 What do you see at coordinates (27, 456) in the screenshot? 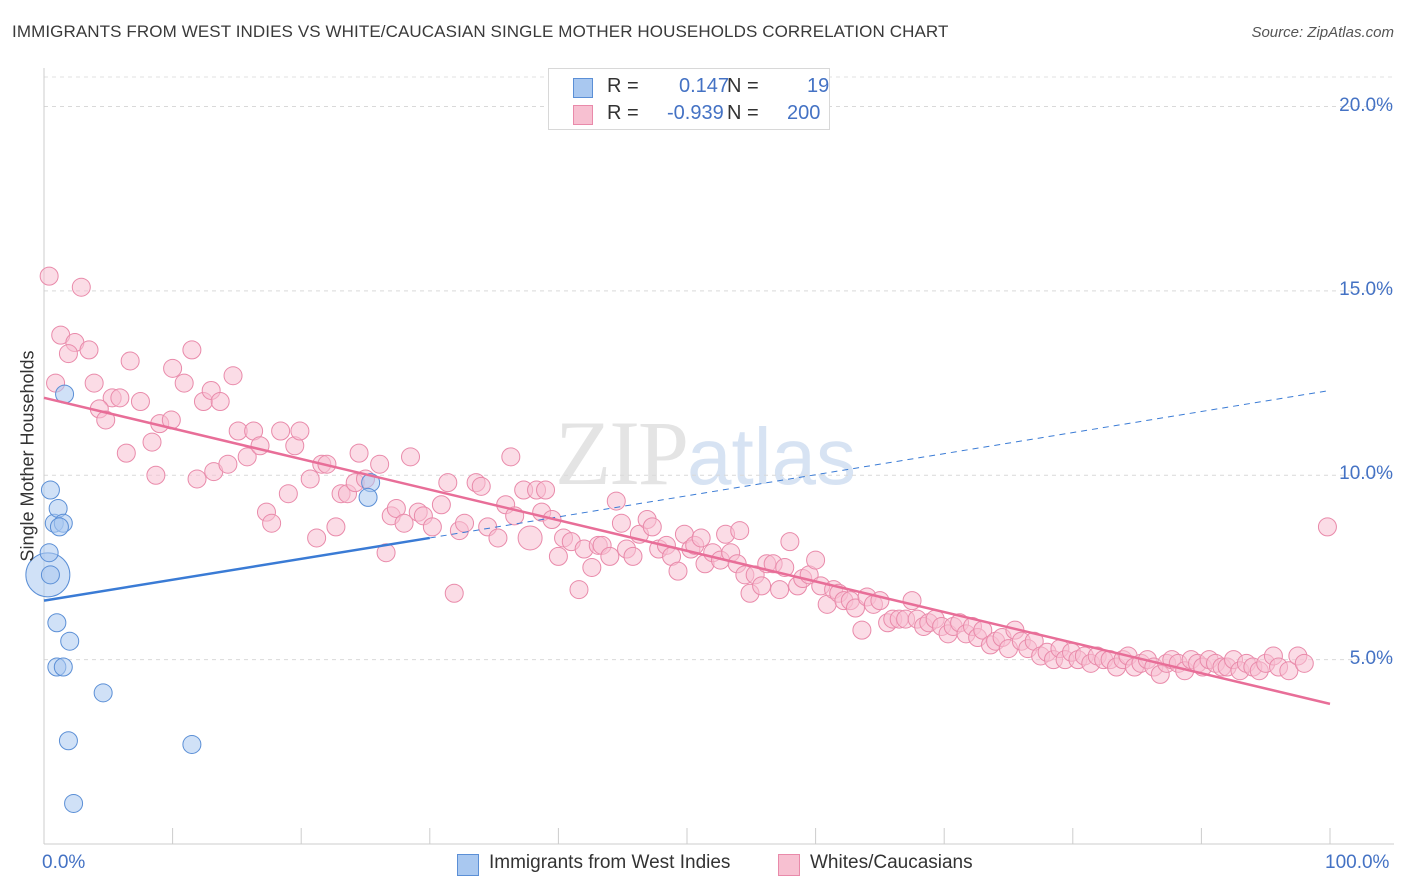
I see `y-axis-label: Single Mother Households` at bounding box center [27, 456].